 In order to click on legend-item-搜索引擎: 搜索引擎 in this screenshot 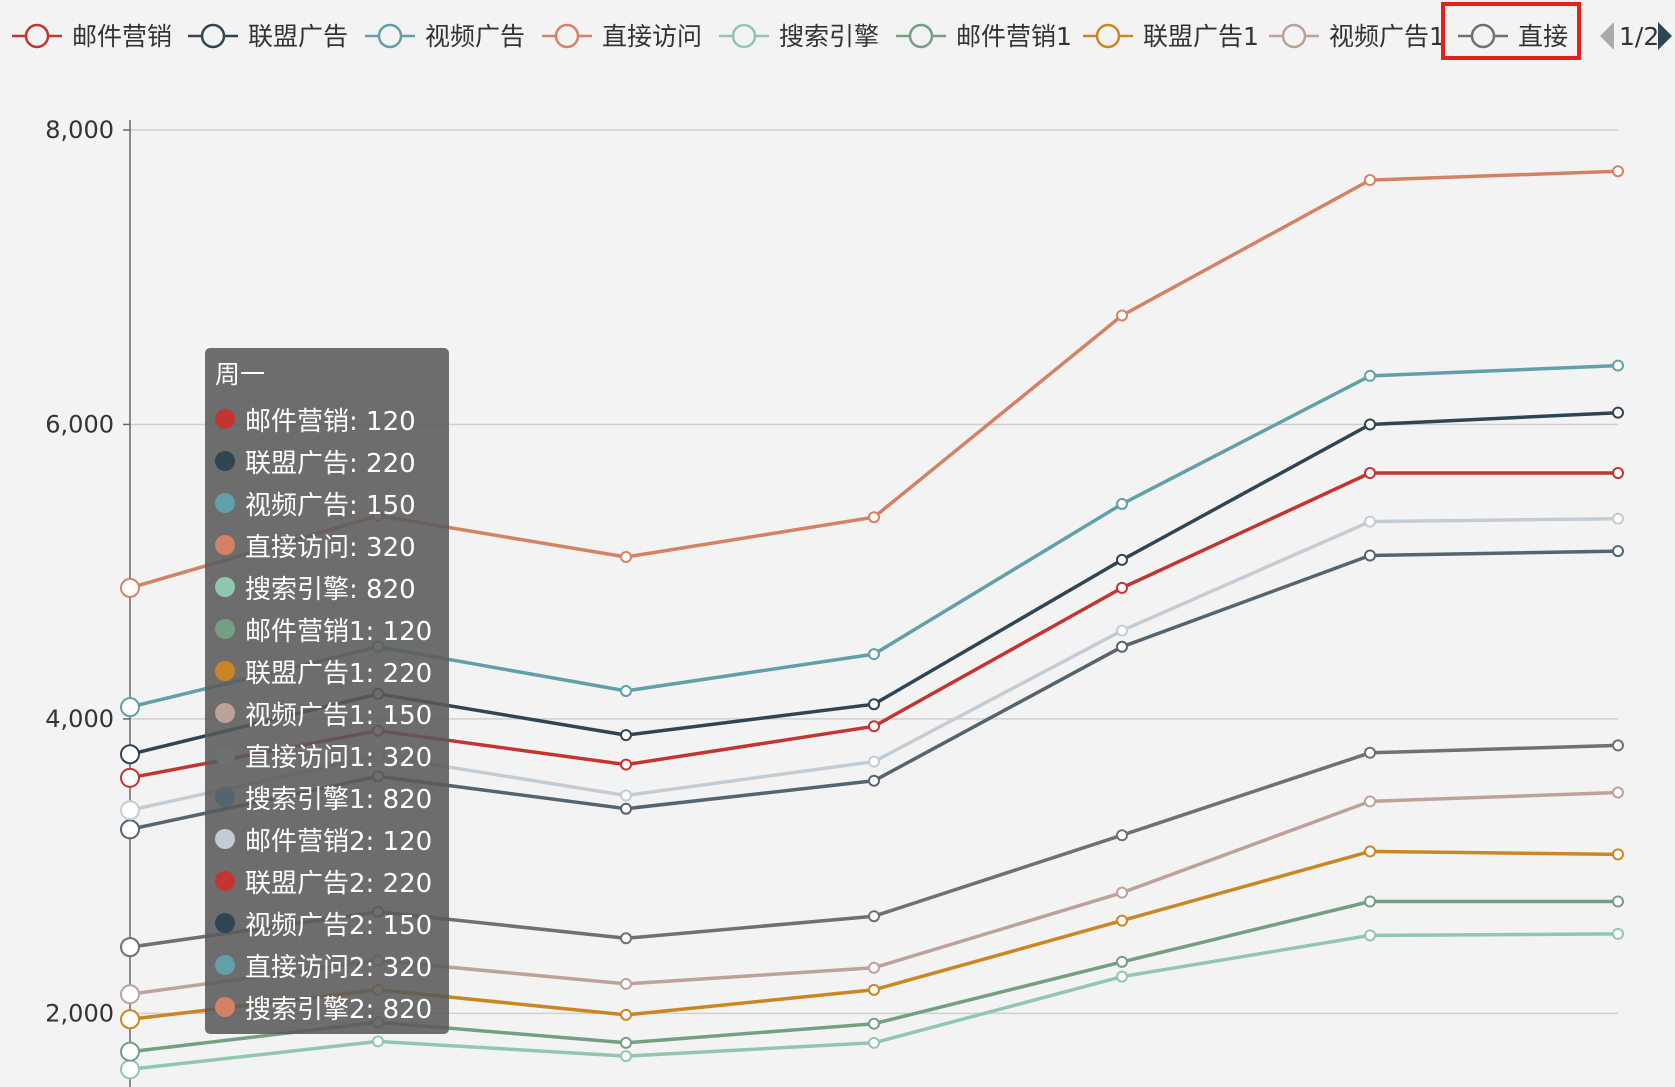, I will do `click(799, 36)`.